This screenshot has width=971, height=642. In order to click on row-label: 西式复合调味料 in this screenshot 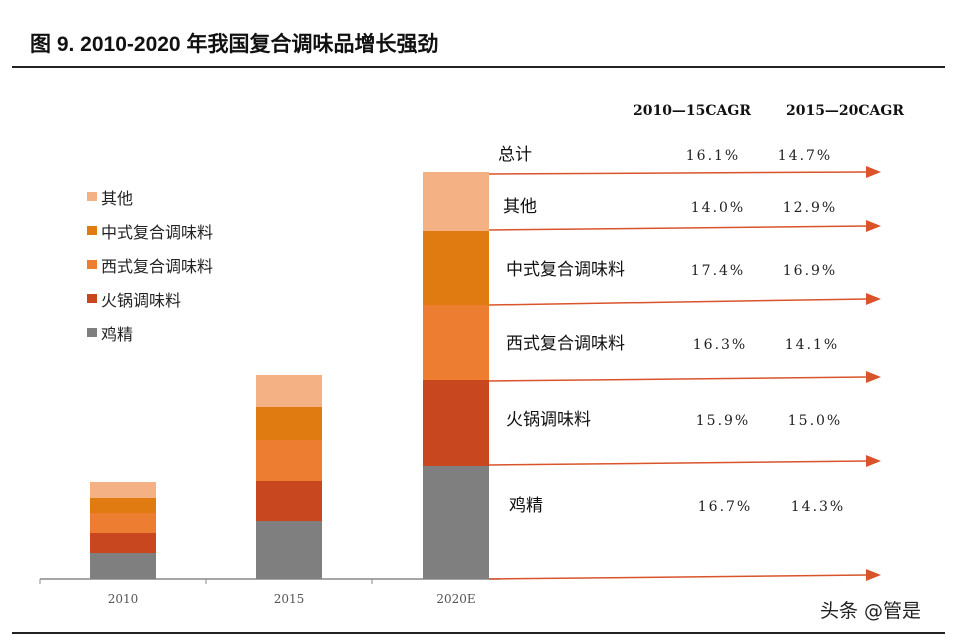, I will do `click(565, 344)`.